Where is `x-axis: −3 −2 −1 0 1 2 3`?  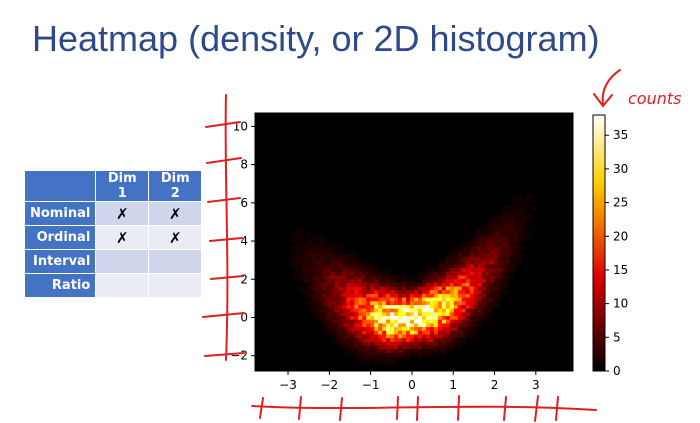
x-axis: −3 −2 −1 0 1 2 3 is located at coordinates (409, 381).